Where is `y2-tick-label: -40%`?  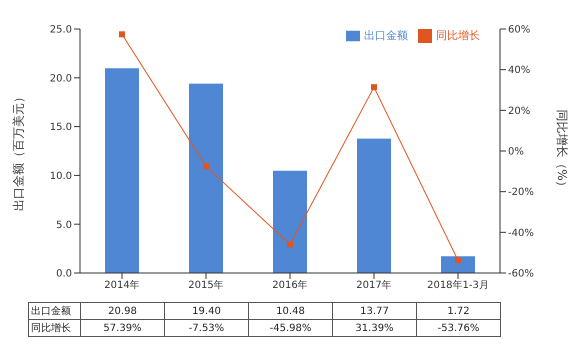
y2-tick-label: -40% is located at coordinates (521, 233).